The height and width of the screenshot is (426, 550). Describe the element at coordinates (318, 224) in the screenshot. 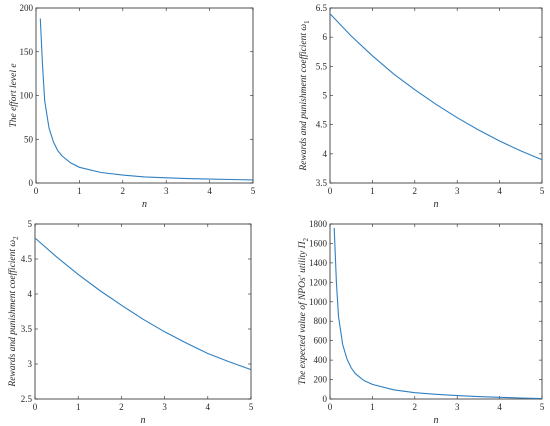

I see `y-tick-label: 1800` at that location.